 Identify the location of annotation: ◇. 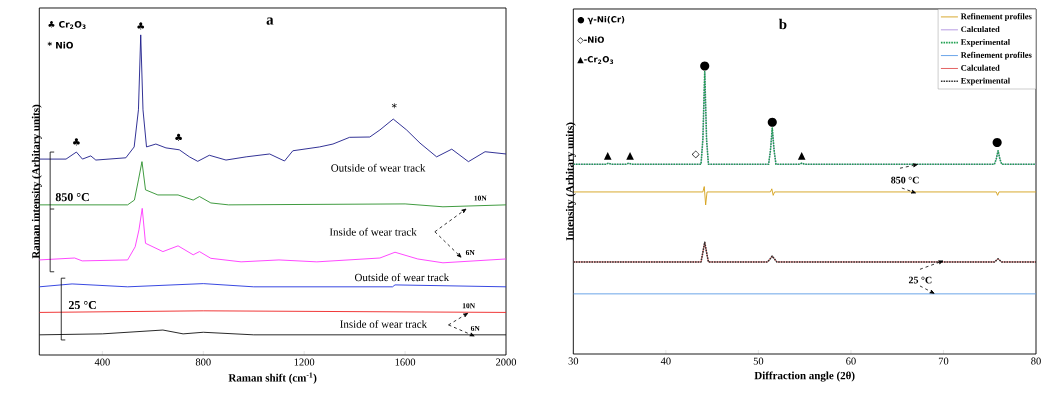
(695, 154).